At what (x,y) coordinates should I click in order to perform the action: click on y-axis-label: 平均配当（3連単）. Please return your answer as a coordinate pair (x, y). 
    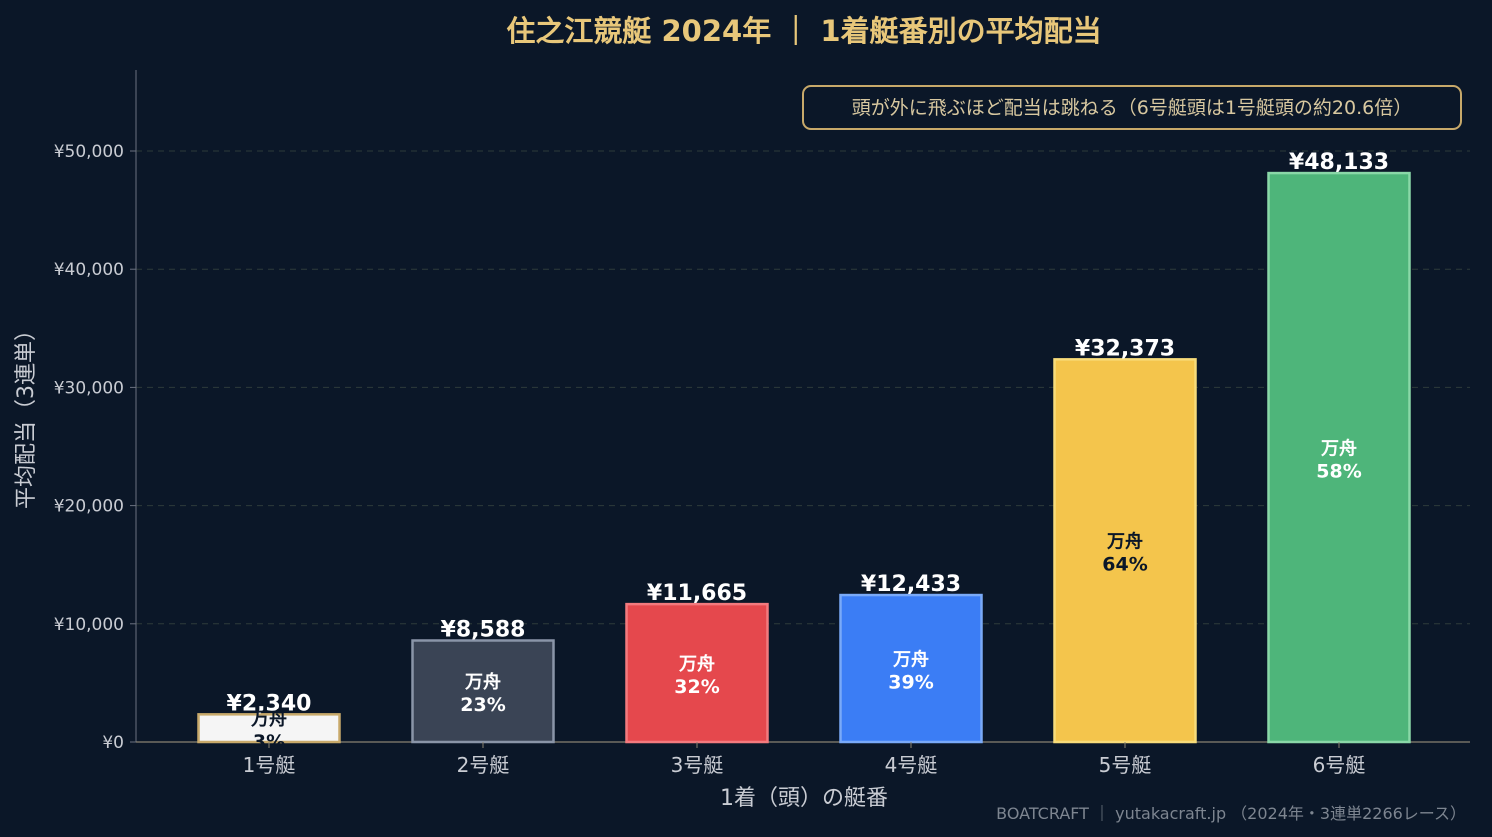
    Looking at the image, I should click on (26, 414).